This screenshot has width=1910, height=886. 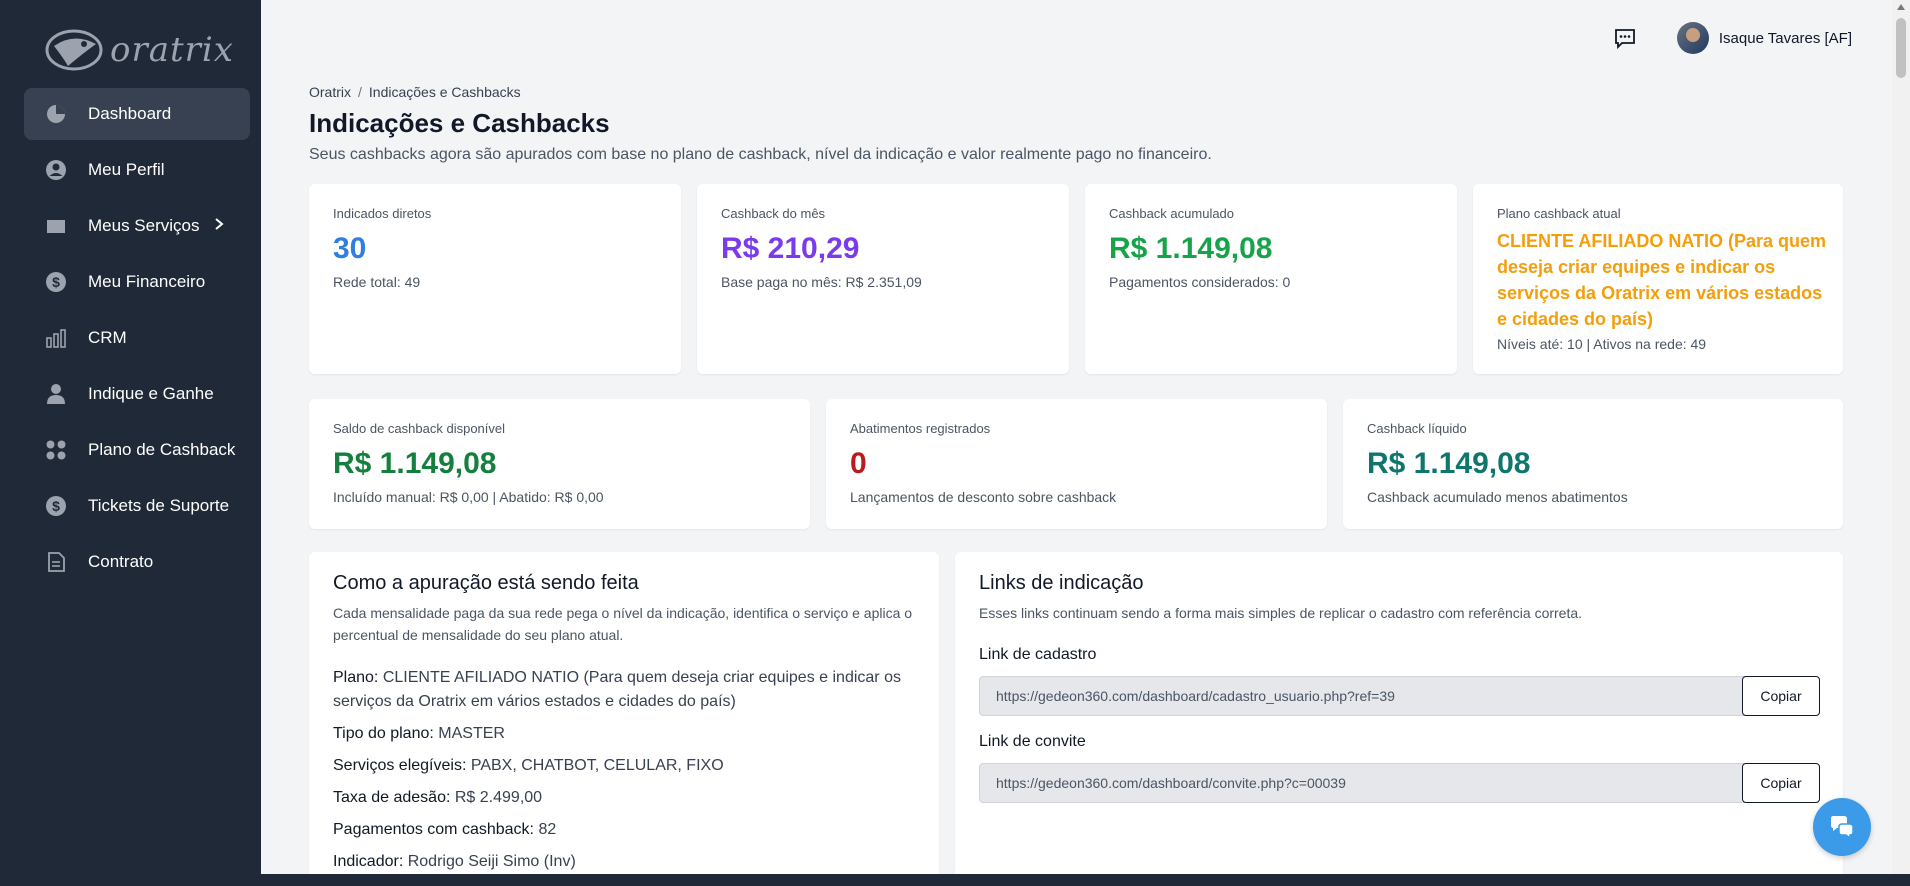 I want to click on stat-sub: Pagamentos considerados: 0, so click(x=1200, y=282).